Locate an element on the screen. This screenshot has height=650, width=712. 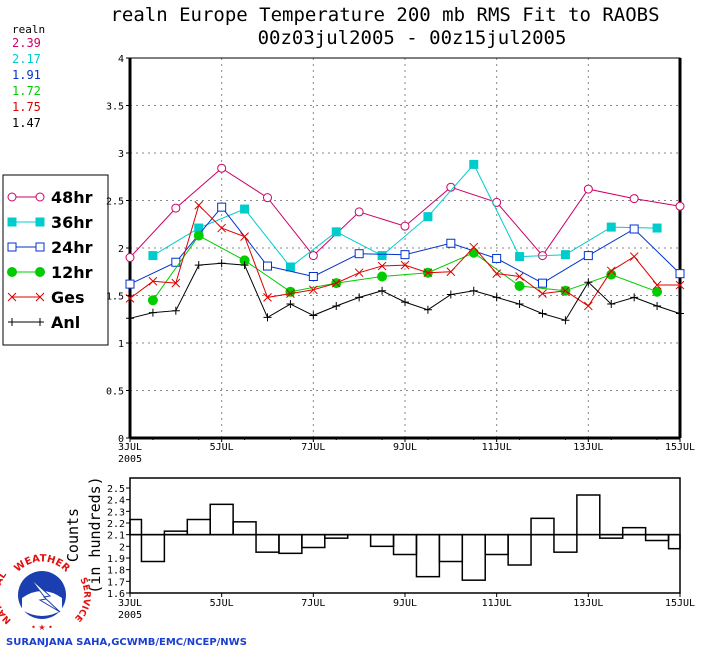
summary-value: 1.75 is located at coordinates (26, 107).